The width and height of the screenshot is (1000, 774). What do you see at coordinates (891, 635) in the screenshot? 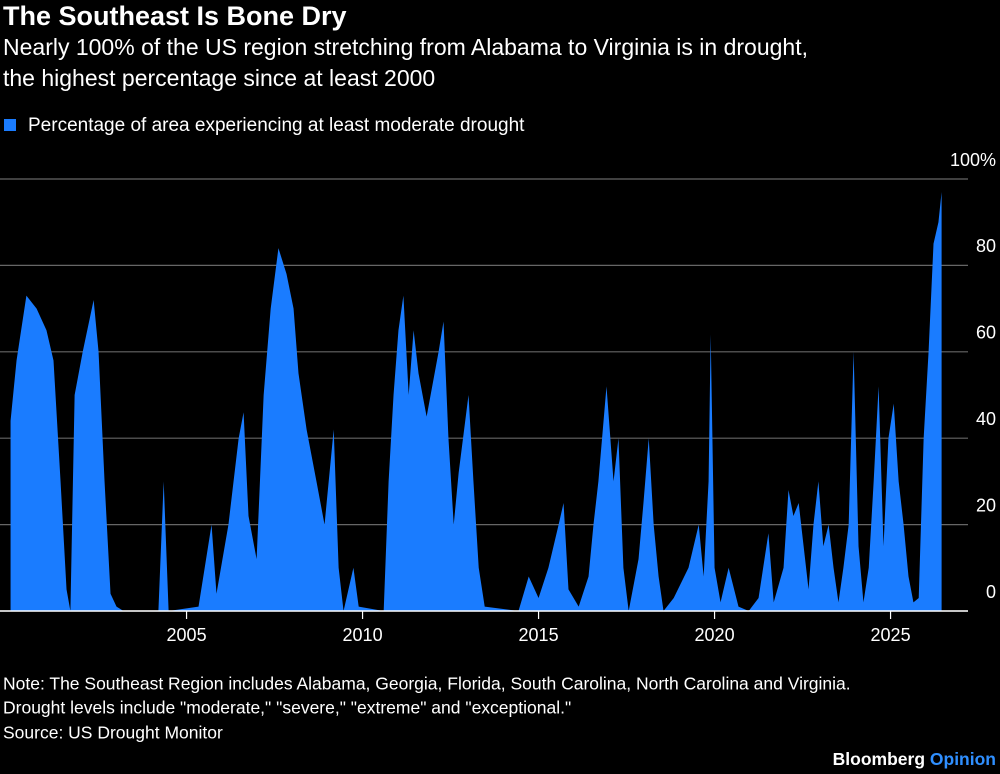
I see `x-tick-label: 2025` at bounding box center [891, 635].